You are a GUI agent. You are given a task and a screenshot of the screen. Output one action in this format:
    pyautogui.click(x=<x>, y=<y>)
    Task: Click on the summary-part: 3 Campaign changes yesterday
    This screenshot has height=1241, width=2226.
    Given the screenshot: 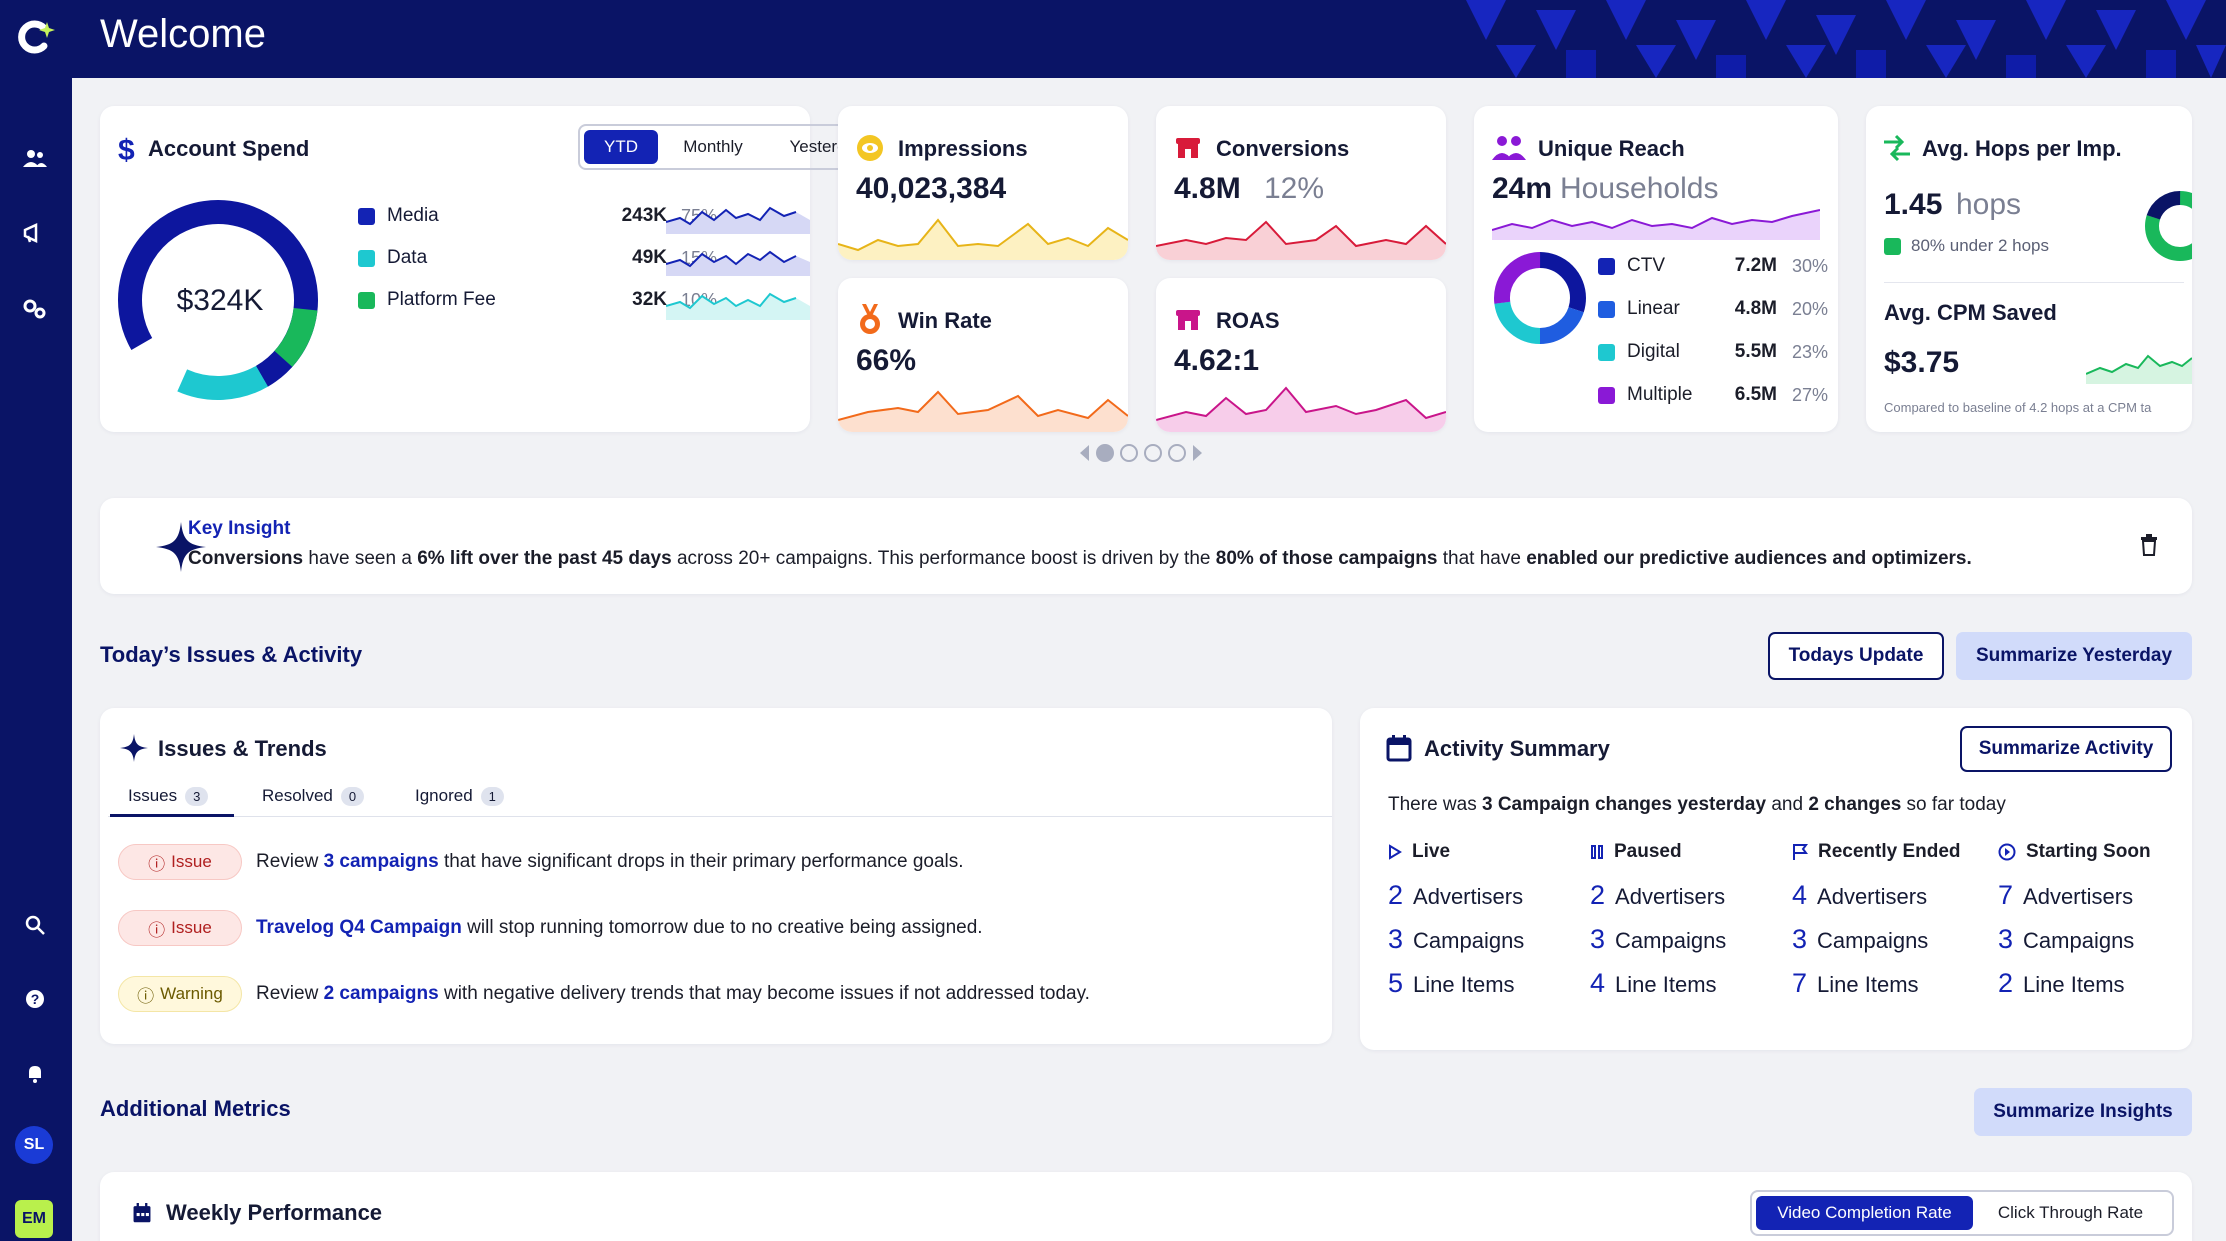 What is the action you would take?
    pyautogui.click(x=1624, y=804)
    